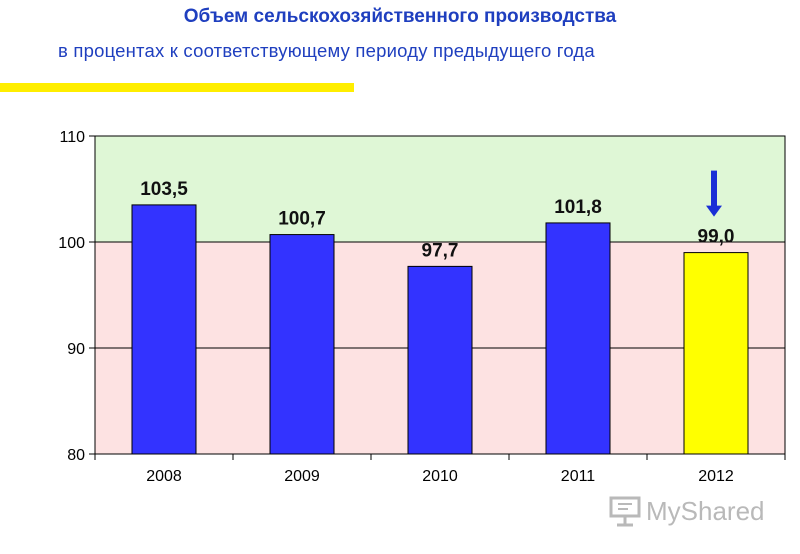  I want to click on x-tick-label-2010: 2010, so click(440, 476).